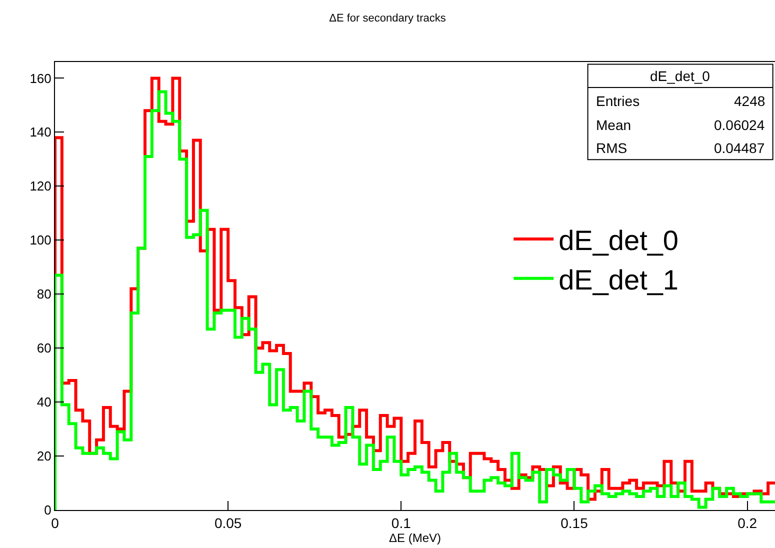 This screenshot has height=548, width=775. What do you see at coordinates (750, 101) in the screenshot?
I see `annotation: 4248` at bounding box center [750, 101].